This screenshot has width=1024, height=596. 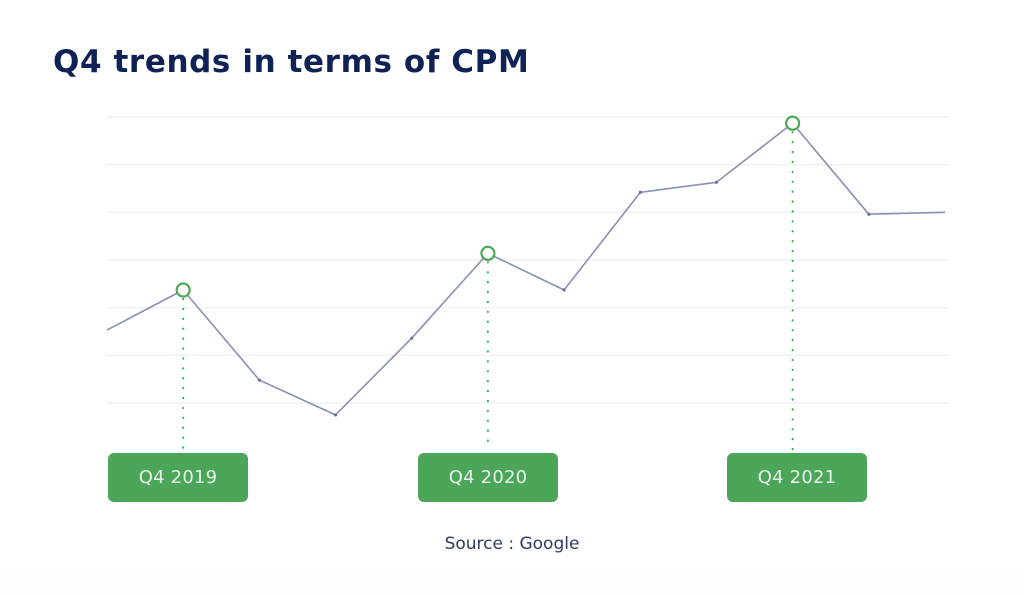 What do you see at coordinates (291, 62) in the screenshot?
I see `chart-title: Q4 trends in terms of CPM` at bounding box center [291, 62].